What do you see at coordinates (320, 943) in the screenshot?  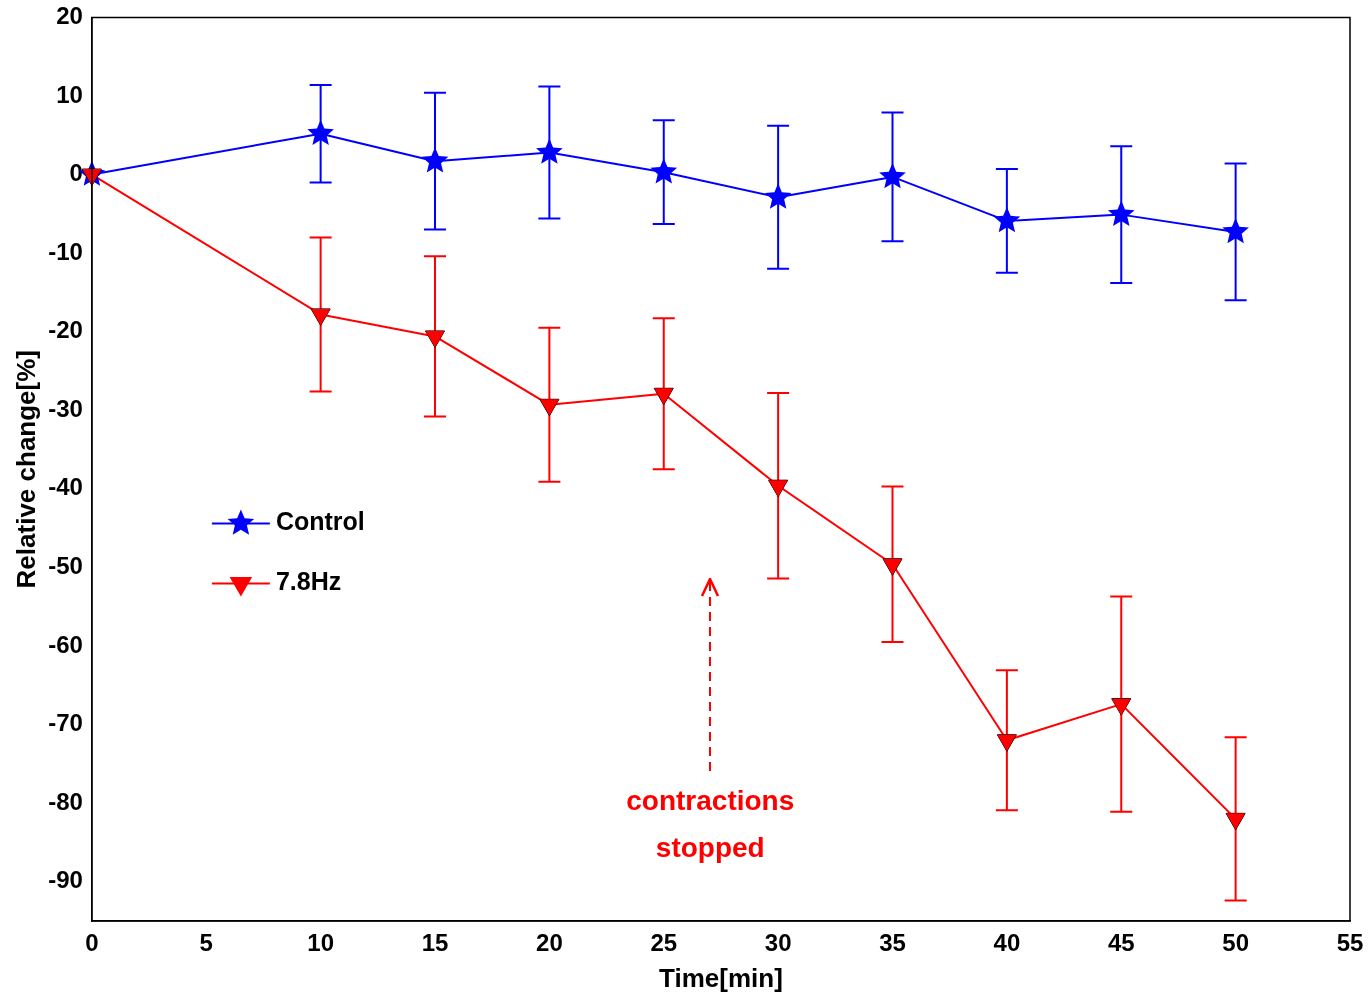 I see `x-tick-label: 10` at bounding box center [320, 943].